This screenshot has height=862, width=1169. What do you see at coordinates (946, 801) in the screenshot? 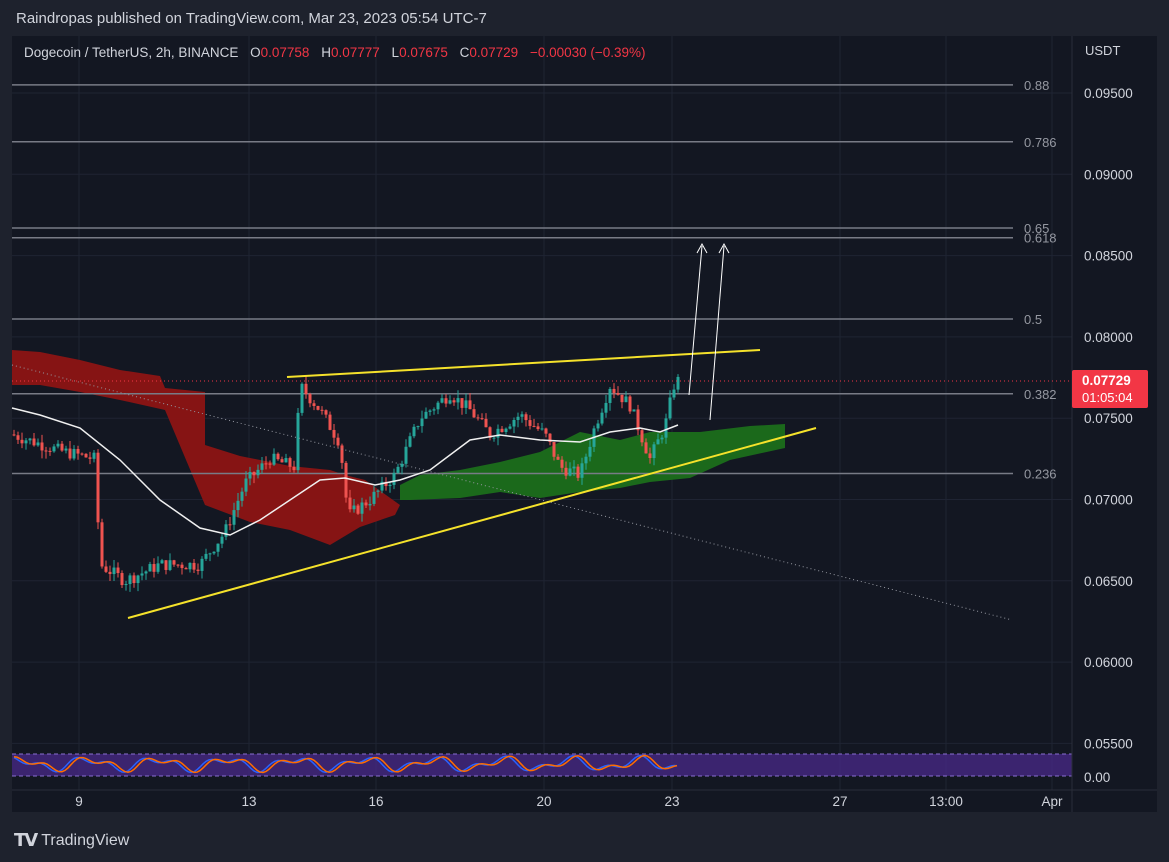
I see `time-tick-label: 13:00` at bounding box center [946, 801].